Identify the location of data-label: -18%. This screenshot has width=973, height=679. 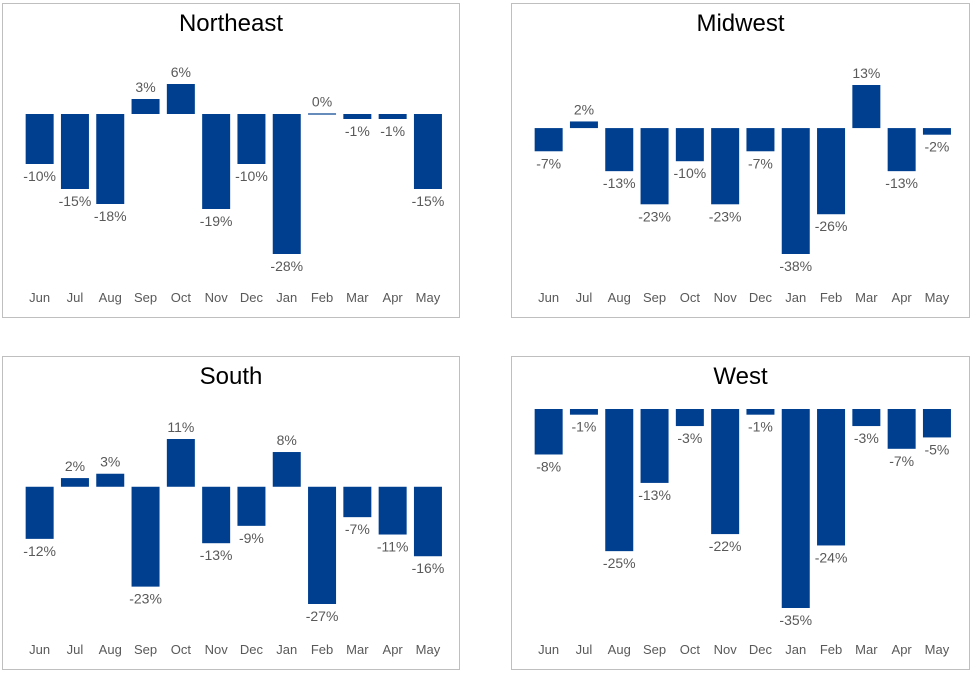
(110, 216).